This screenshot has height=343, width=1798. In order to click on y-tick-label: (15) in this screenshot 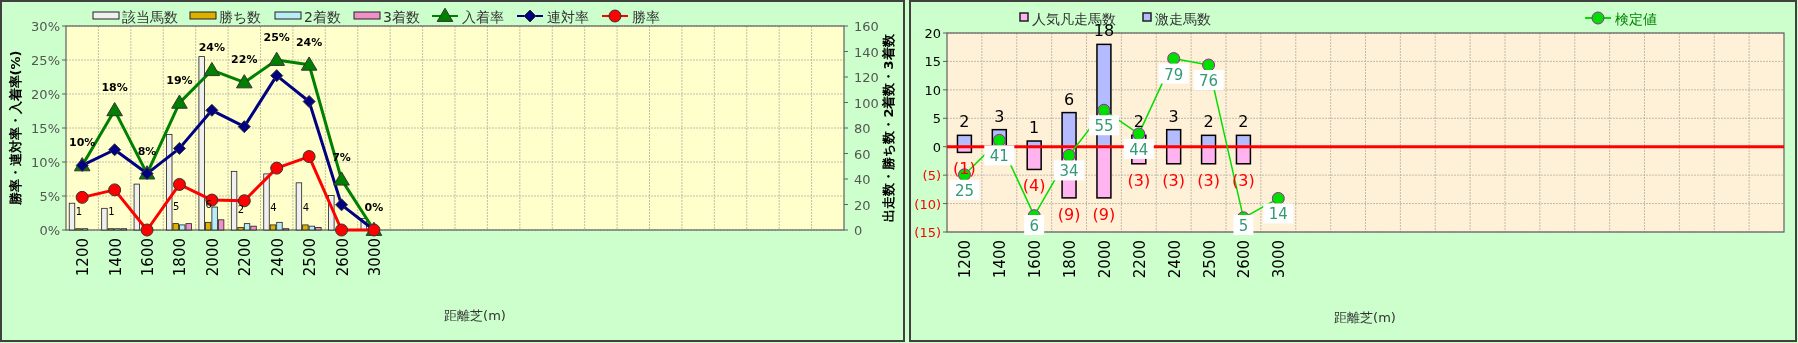, I will do `click(927, 232)`.